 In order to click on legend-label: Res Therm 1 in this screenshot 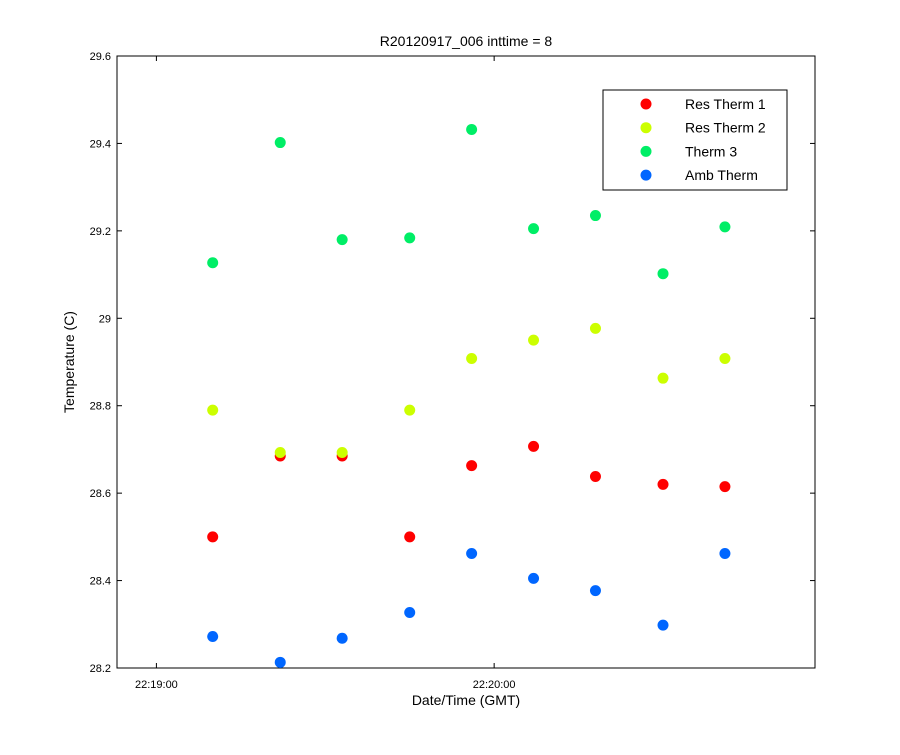, I will do `click(725, 104)`.